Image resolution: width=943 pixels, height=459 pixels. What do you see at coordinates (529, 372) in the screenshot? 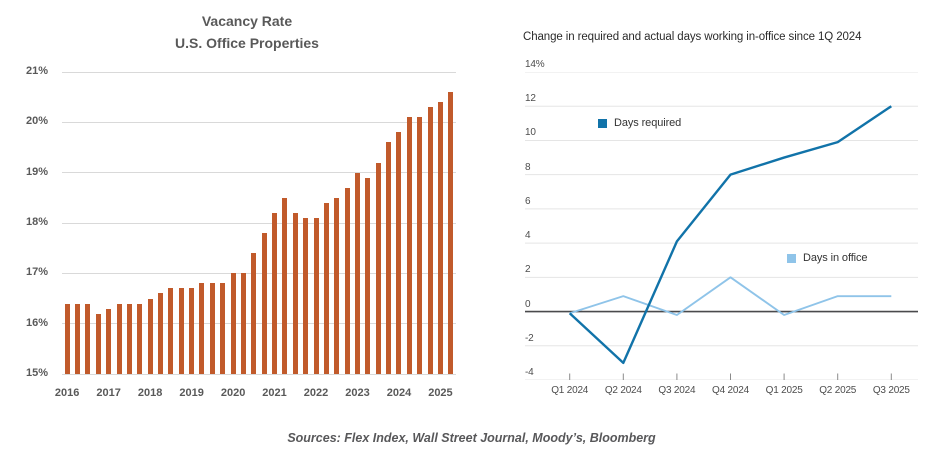
I see `y-tick-label: -4` at bounding box center [529, 372].